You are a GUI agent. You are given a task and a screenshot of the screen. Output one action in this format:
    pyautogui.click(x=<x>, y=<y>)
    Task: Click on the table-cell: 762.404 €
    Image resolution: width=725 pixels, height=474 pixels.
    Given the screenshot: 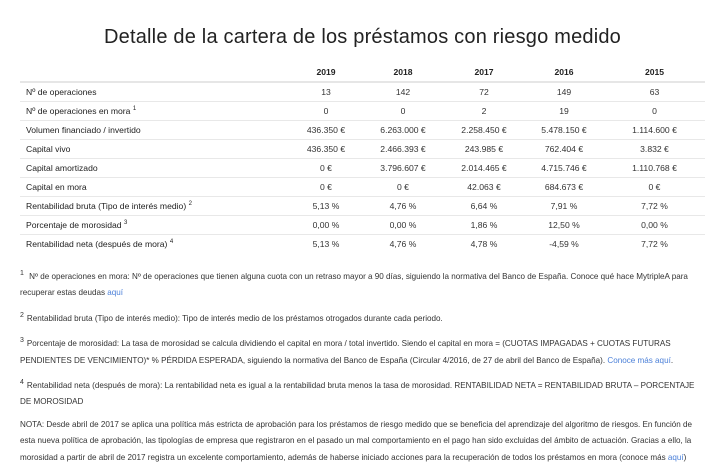 What is the action you would take?
    pyautogui.click(x=564, y=149)
    